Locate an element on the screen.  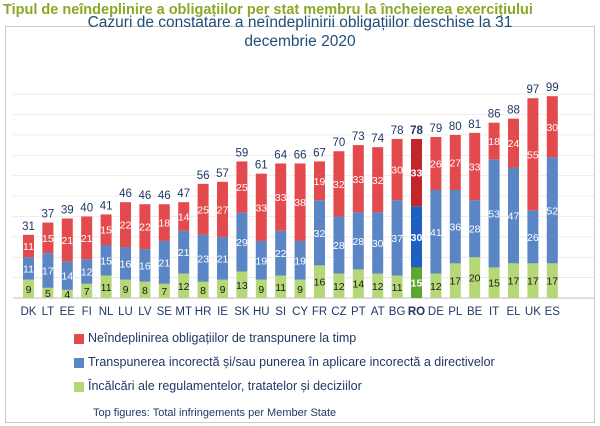
bar-segment-green-de is located at coordinates (436, 285).